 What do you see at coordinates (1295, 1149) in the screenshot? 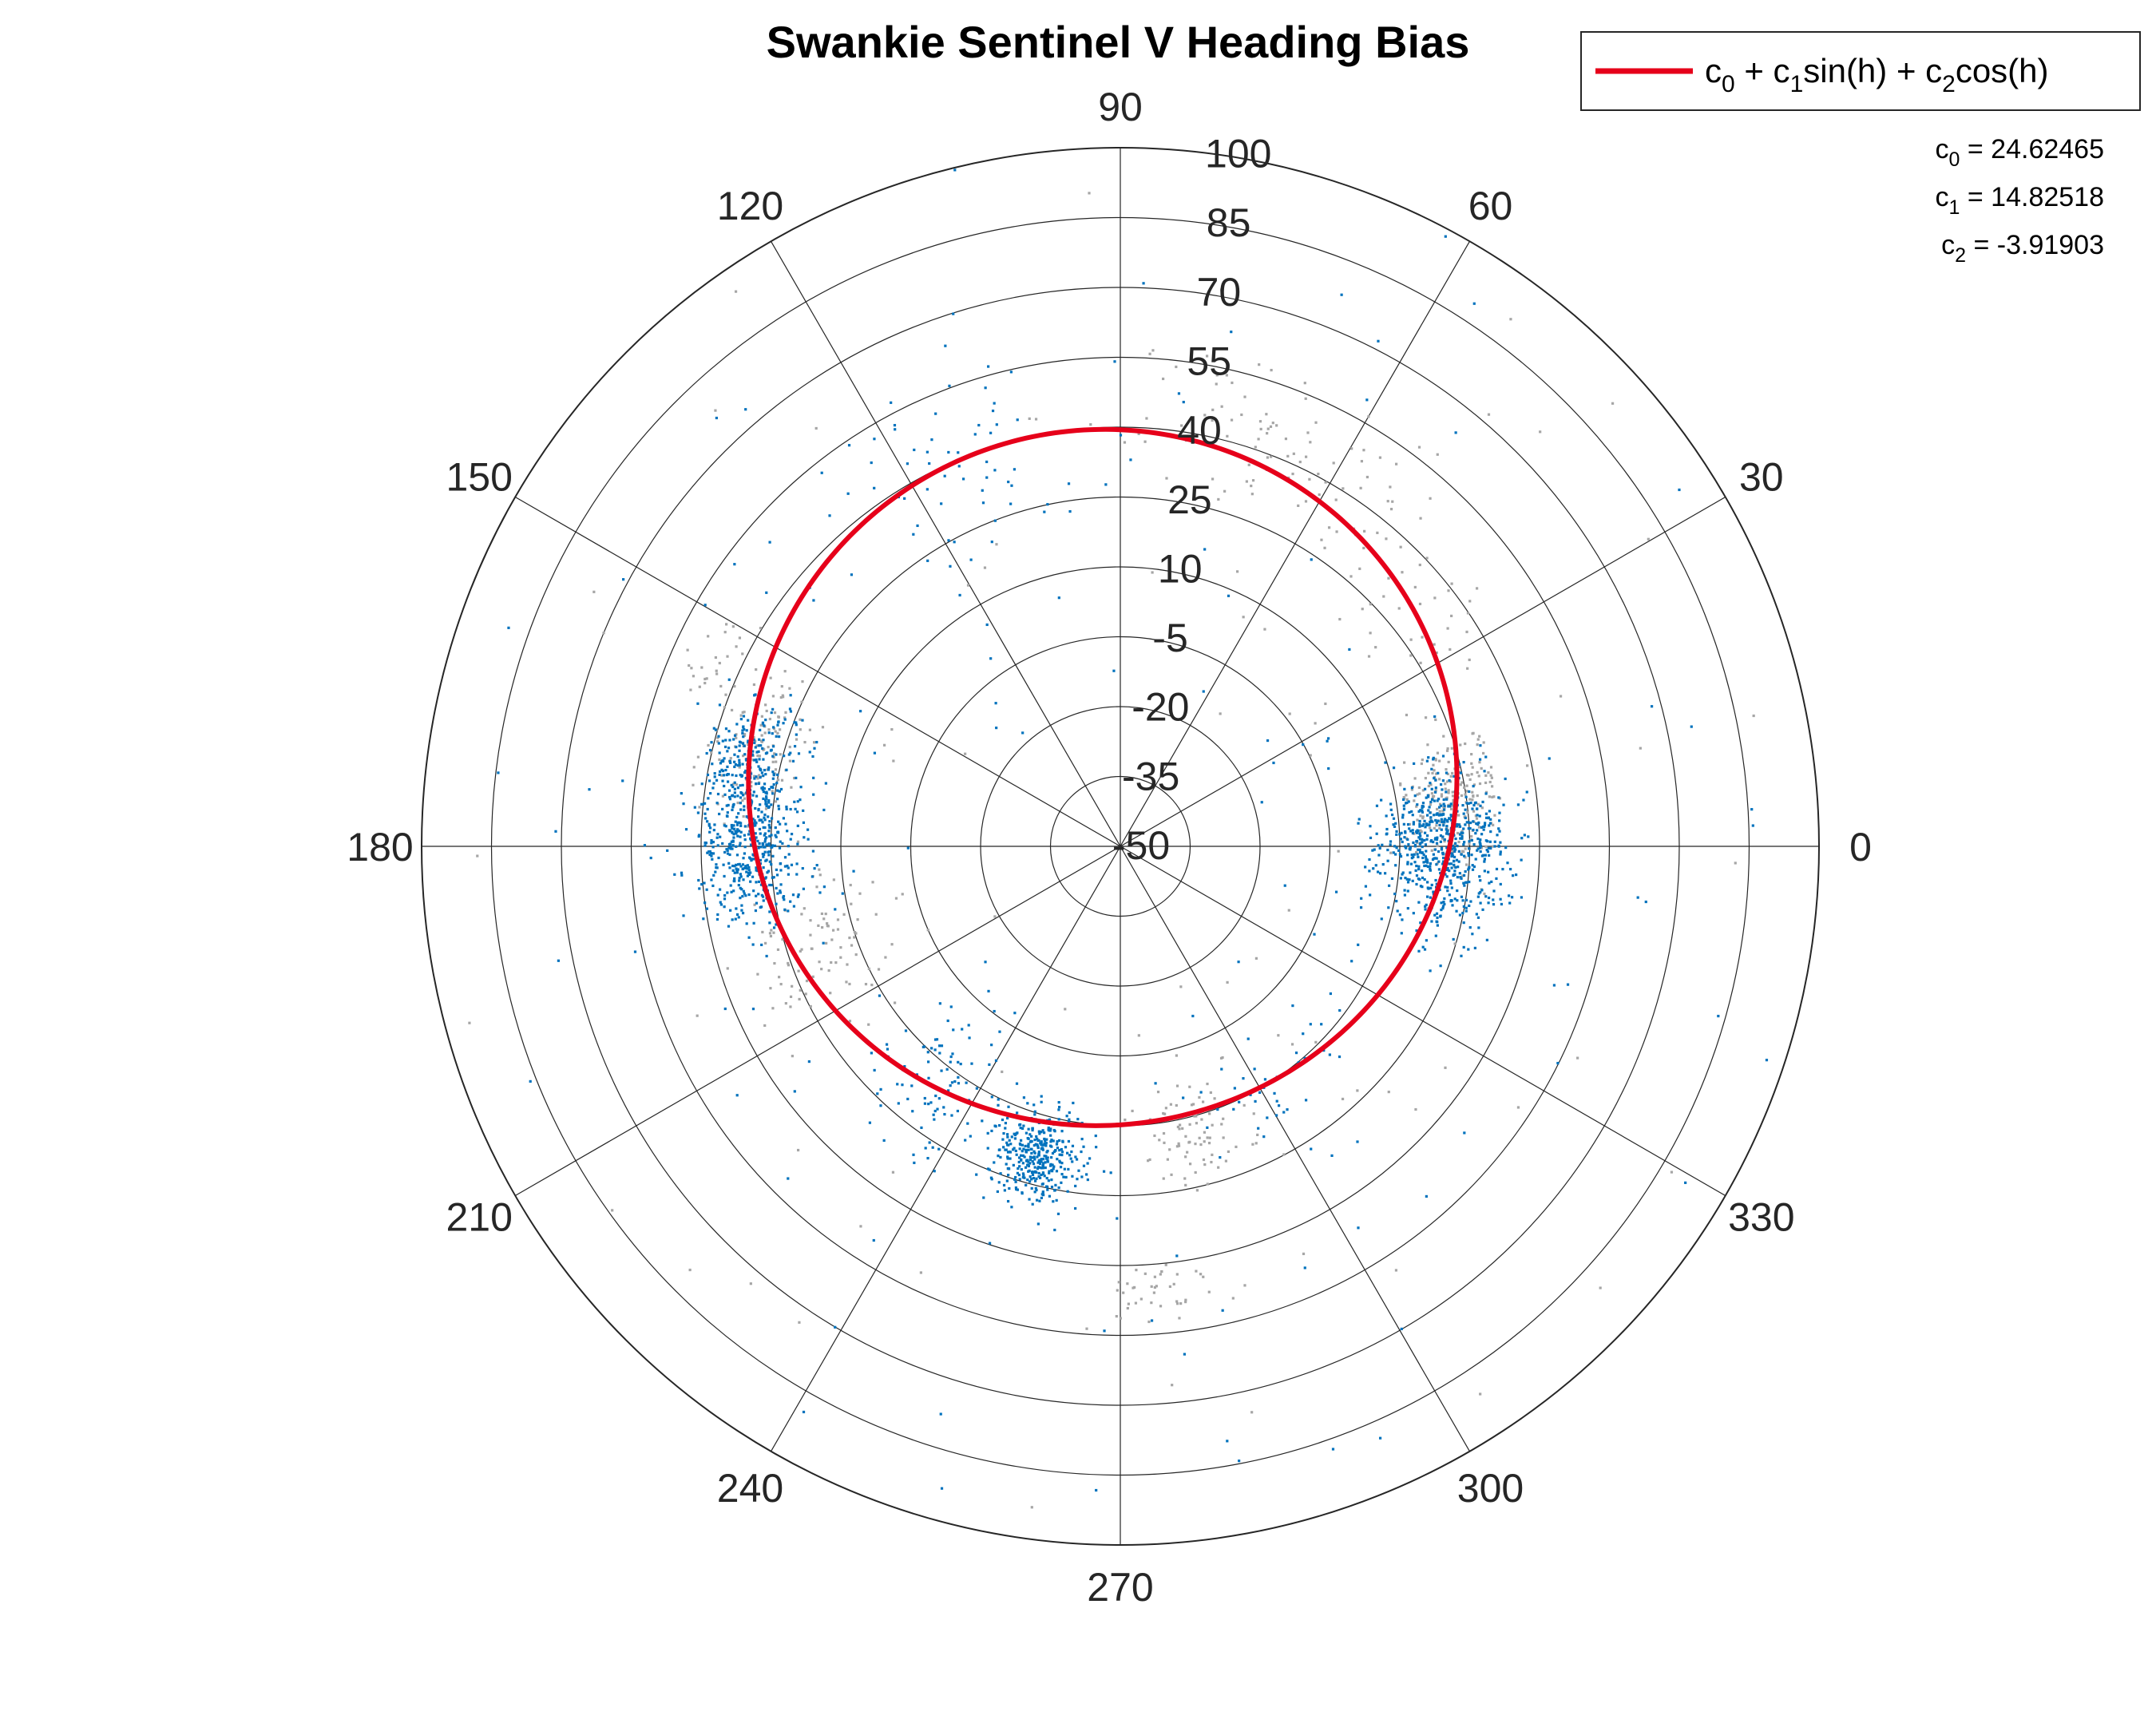
I see `grid-spoke` at bounding box center [1295, 1149].